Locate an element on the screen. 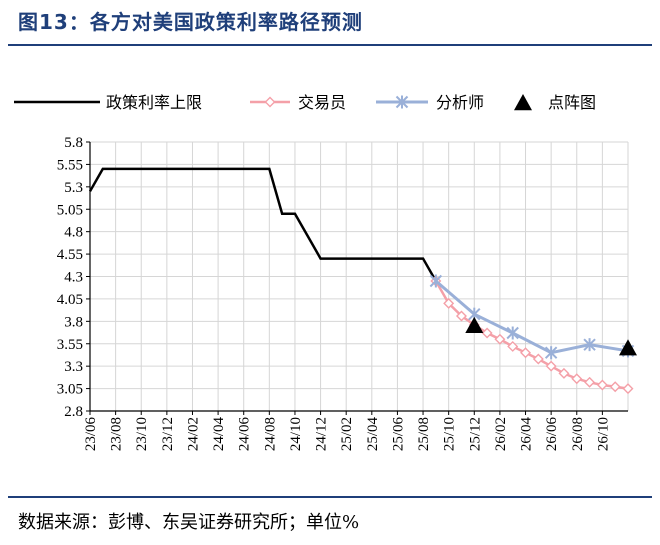  y-tick-label: 4.3 is located at coordinates (73, 278).